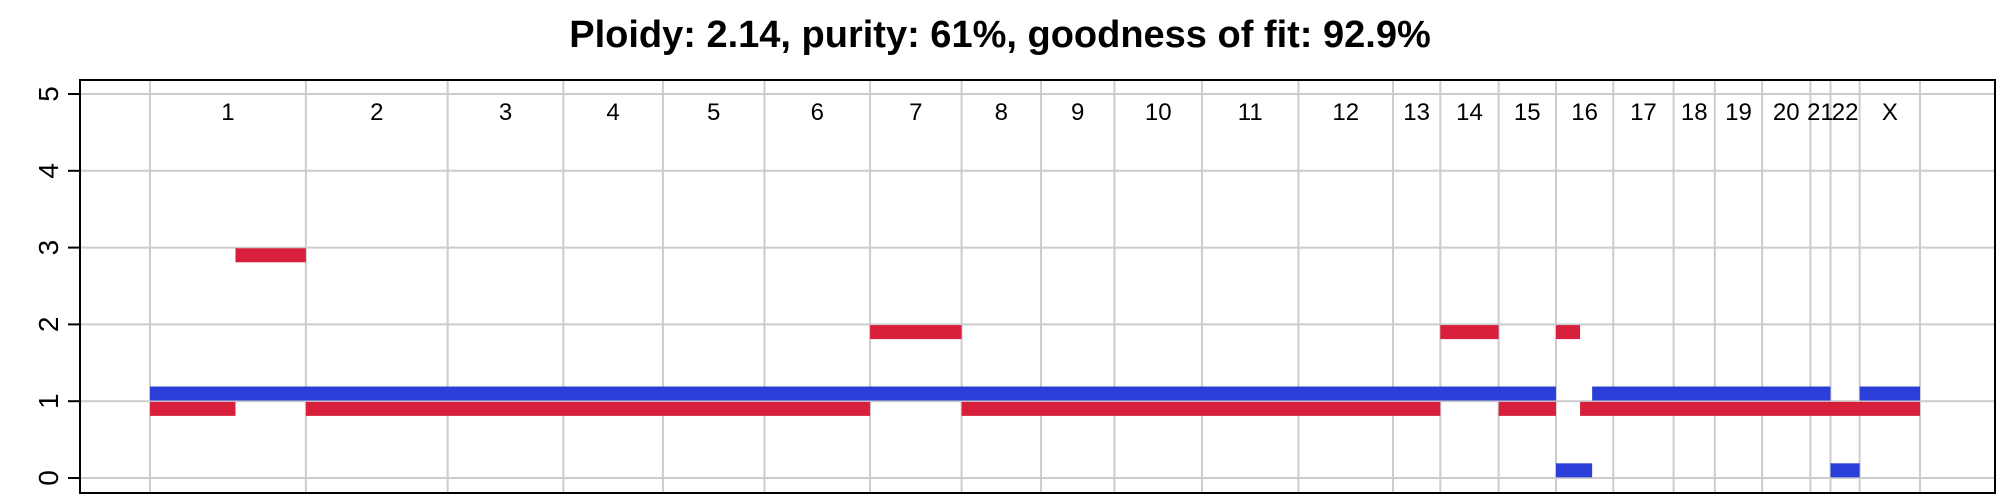 The image size is (2000, 500). What do you see at coordinates (48, 478) in the screenshot?
I see `y-tick-label-0: 0` at bounding box center [48, 478].